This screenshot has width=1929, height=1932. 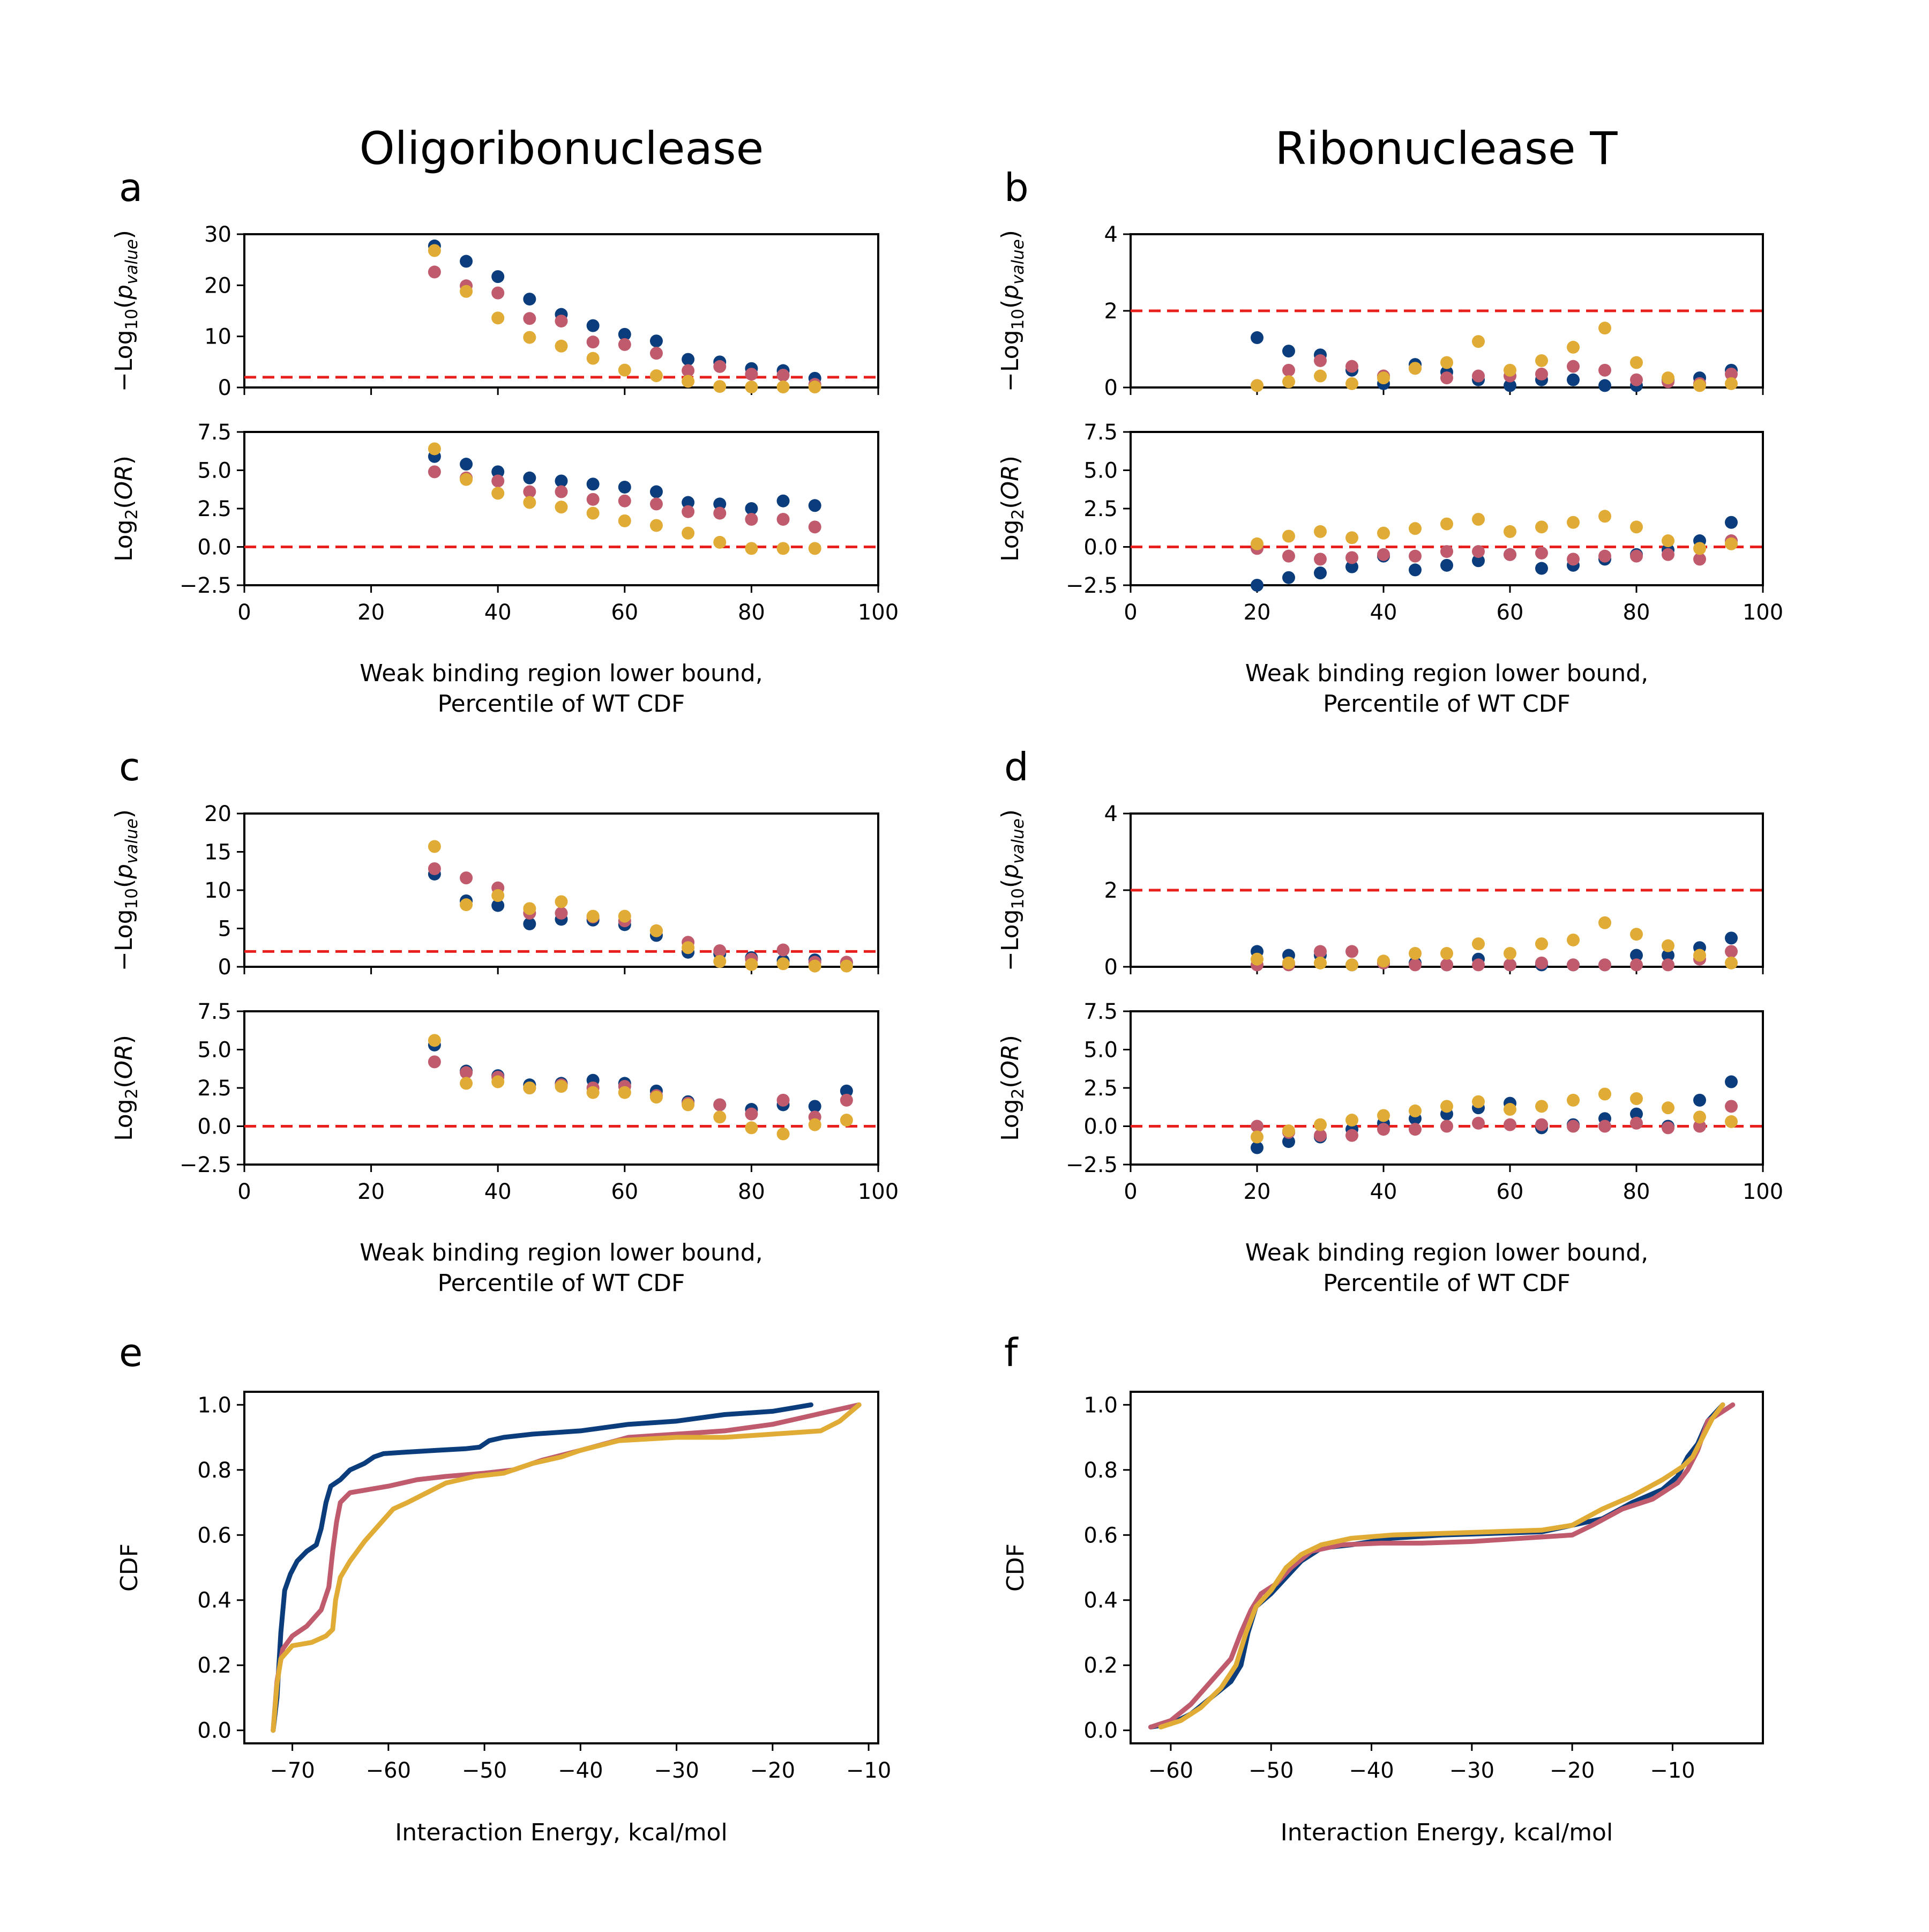 What do you see at coordinates (371, 1192) in the screenshot?
I see `c-oddsratio-x-tick-label: 20` at bounding box center [371, 1192].